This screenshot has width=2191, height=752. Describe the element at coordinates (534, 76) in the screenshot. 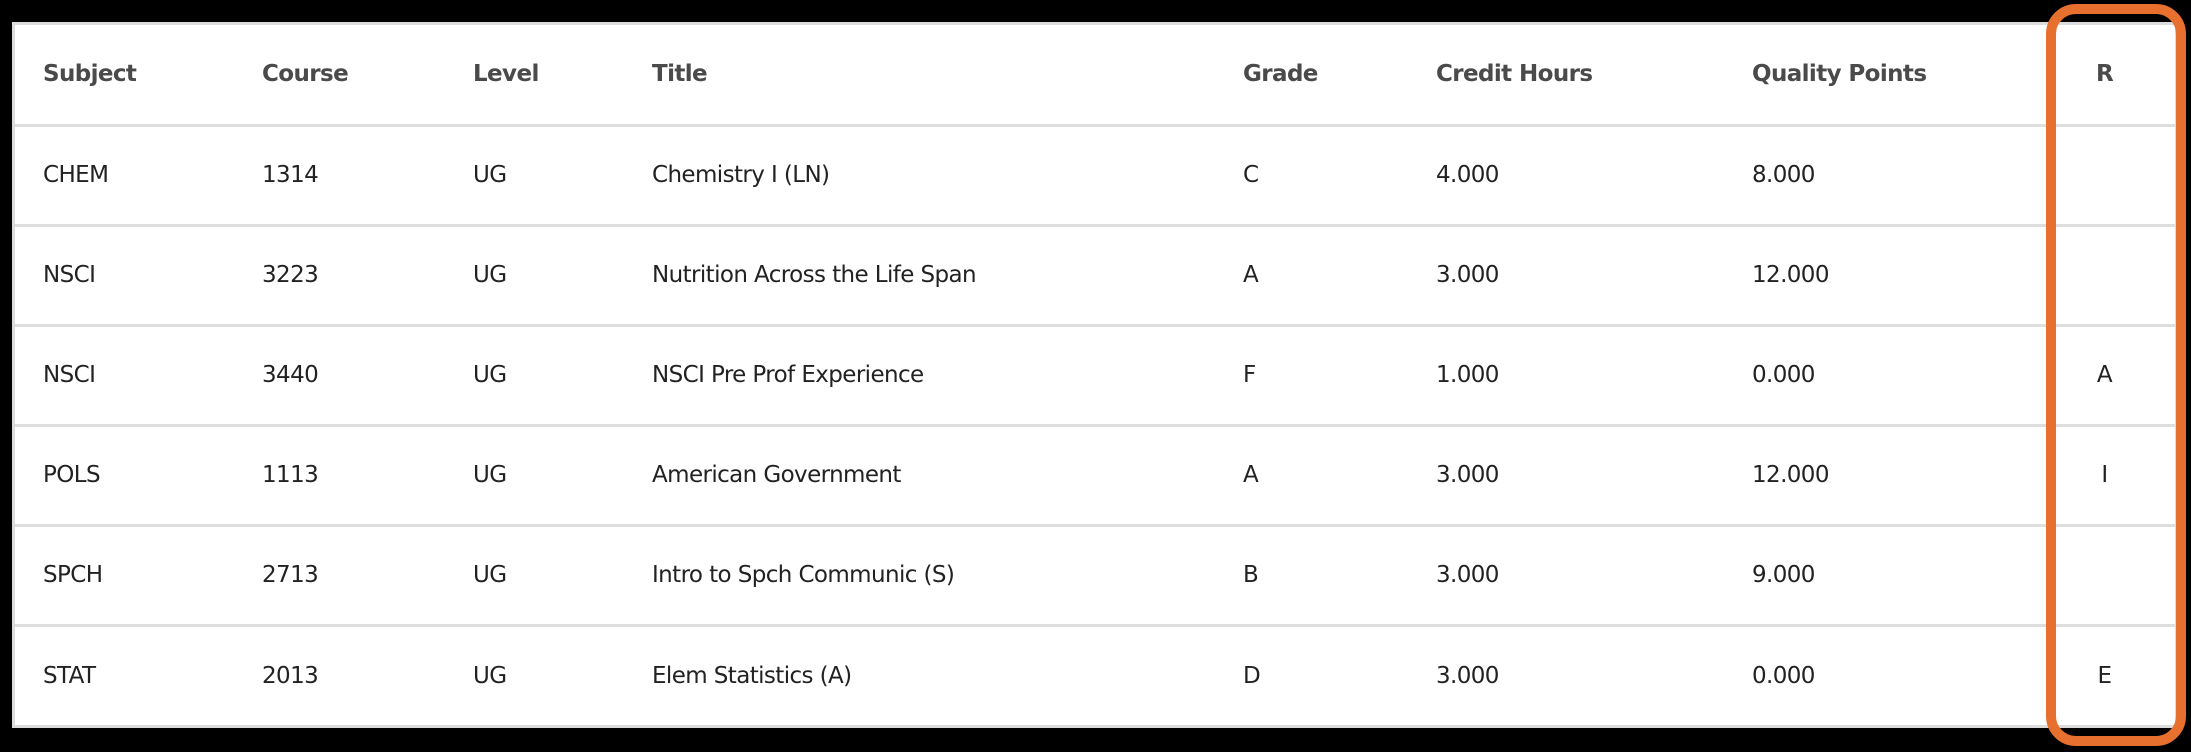

I see `column-header-level: Level` at that location.